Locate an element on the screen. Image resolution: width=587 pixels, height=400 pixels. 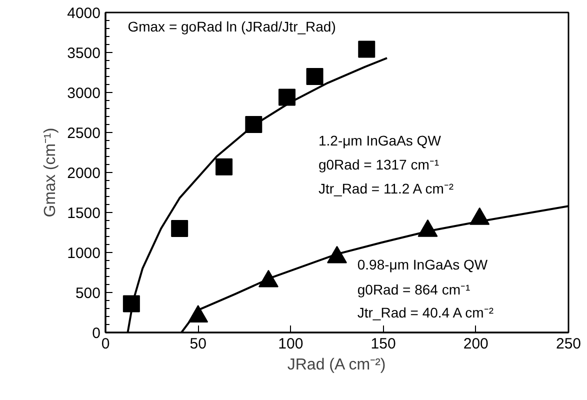
y-tick-label: 0 is located at coordinates (96, 333).